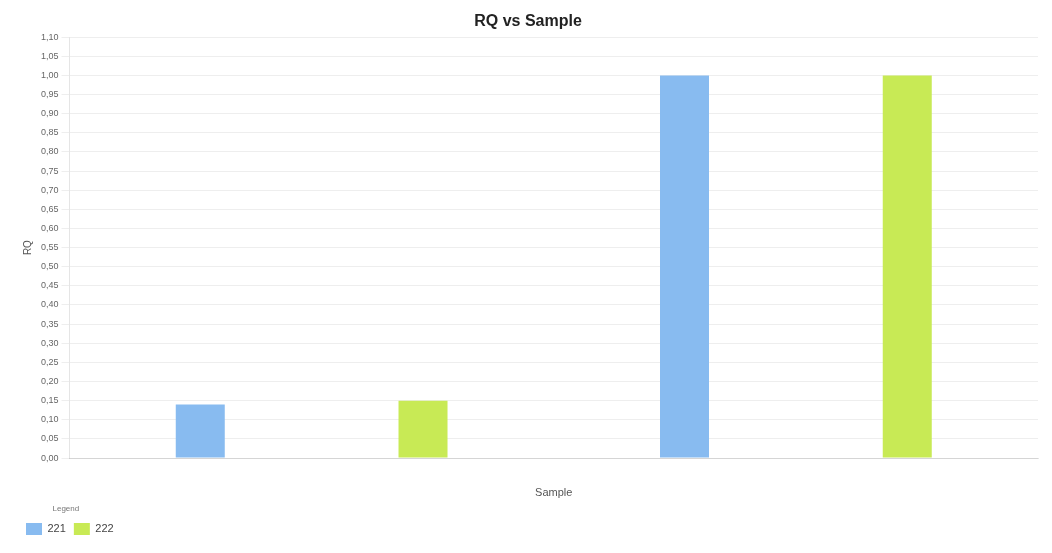  Describe the element at coordinates (49, 457) in the screenshot. I see `y-tick-label: 0,00` at that location.